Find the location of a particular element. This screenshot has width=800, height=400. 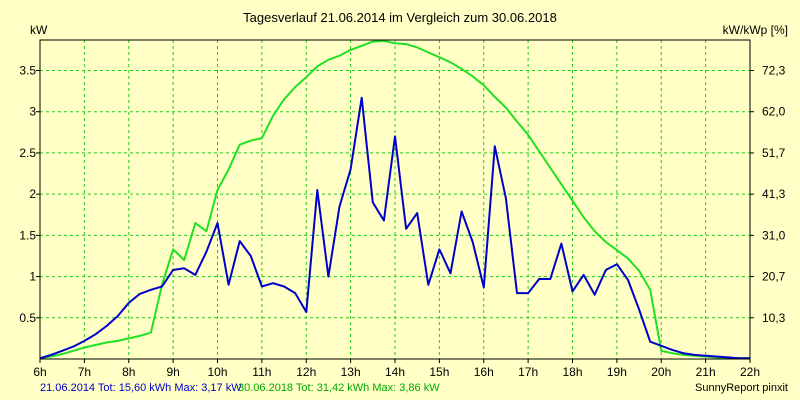

footer-series1-stats: Tot: 15,60 kWh Max: 3,17 kW is located at coordinates (169, 388).